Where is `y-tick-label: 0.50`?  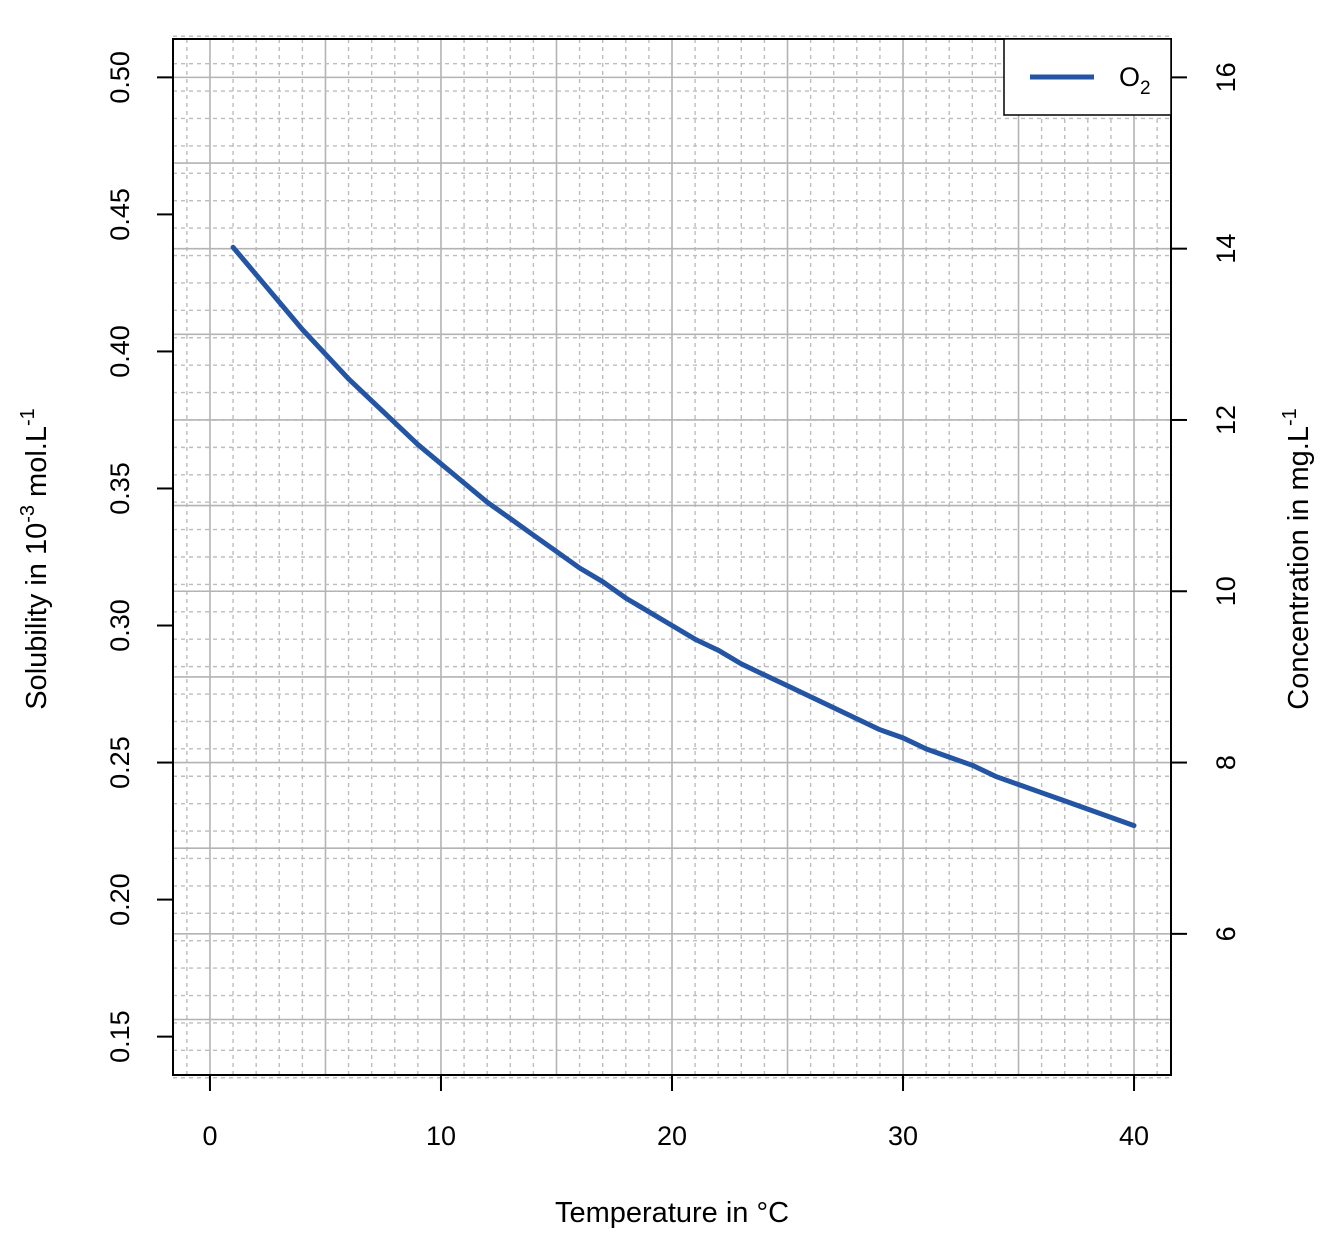 y-tick-label: 0.50 is located at coordinates (120, 77).